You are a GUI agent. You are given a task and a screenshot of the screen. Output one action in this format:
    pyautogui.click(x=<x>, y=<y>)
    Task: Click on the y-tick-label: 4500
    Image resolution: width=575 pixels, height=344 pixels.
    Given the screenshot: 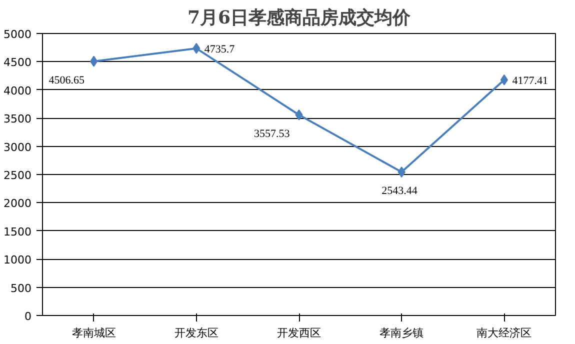 What is the action you would take?
    pyautogui.click(x=18, y=63)
    